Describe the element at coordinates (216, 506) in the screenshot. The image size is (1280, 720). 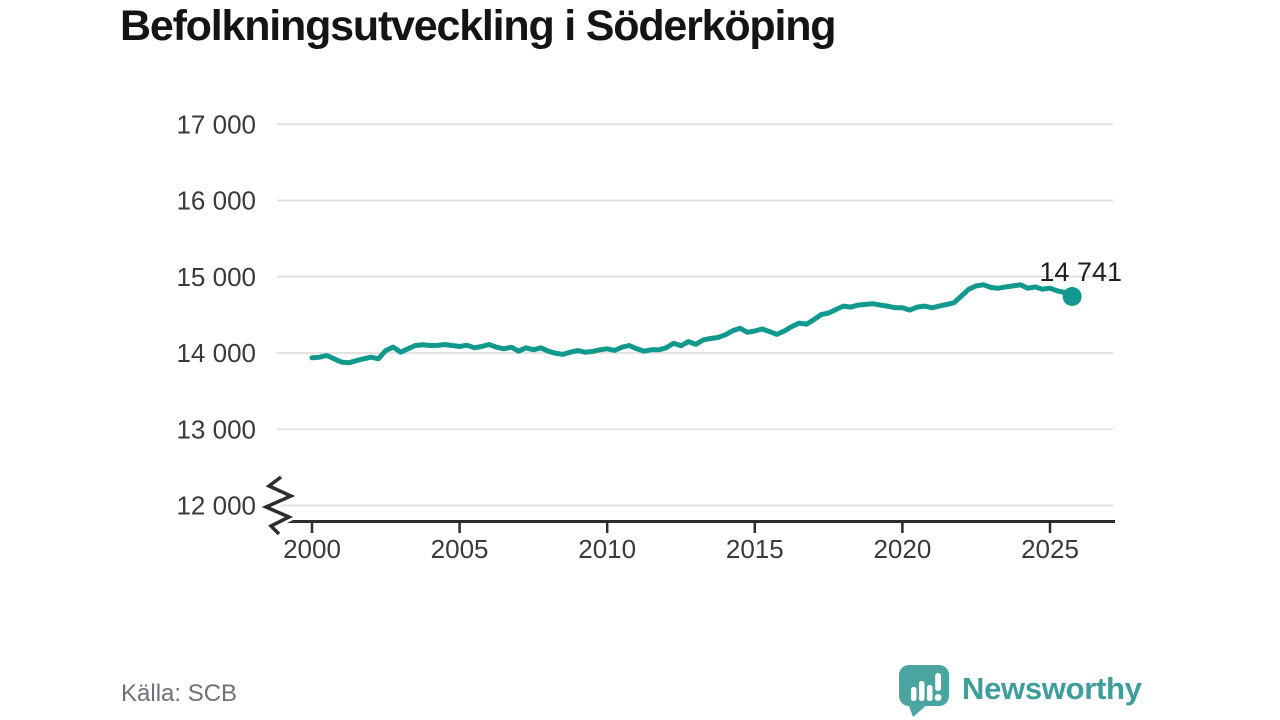
I see `y-axis-tick-label: 12 000` at that location.